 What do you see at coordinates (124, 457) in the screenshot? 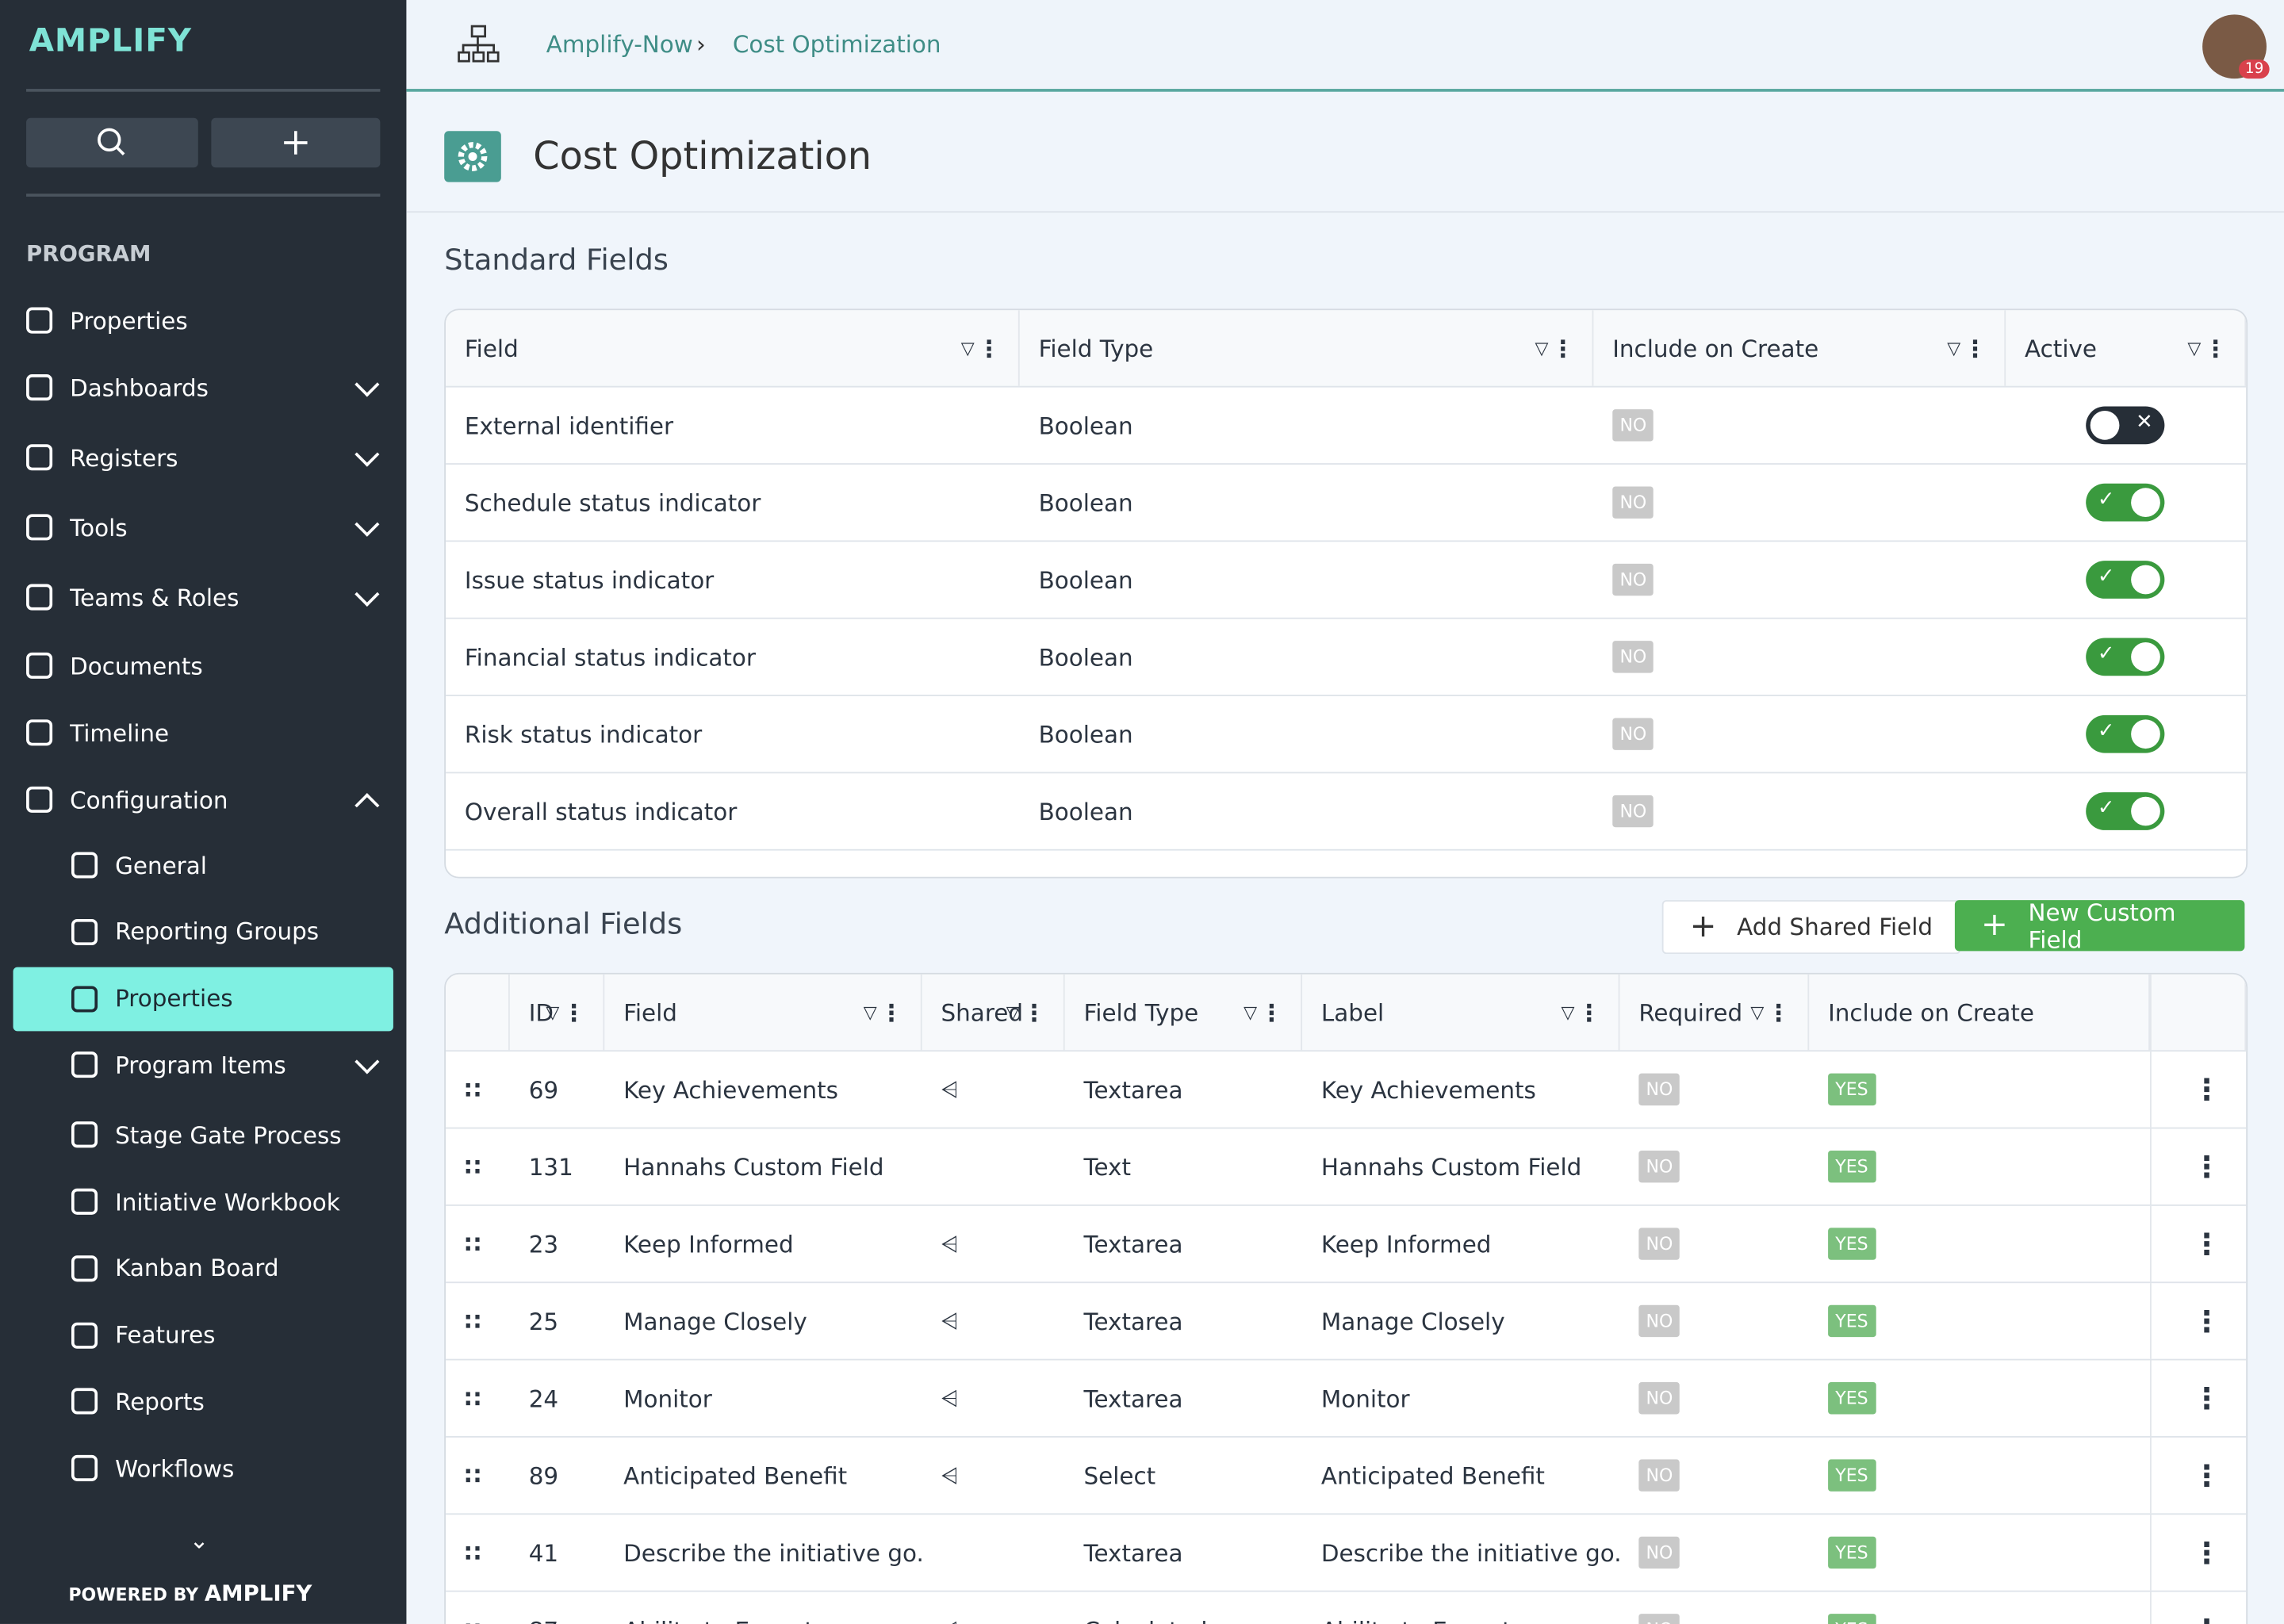
I see `nav-label: Registers` at bounding box center [124, 457].